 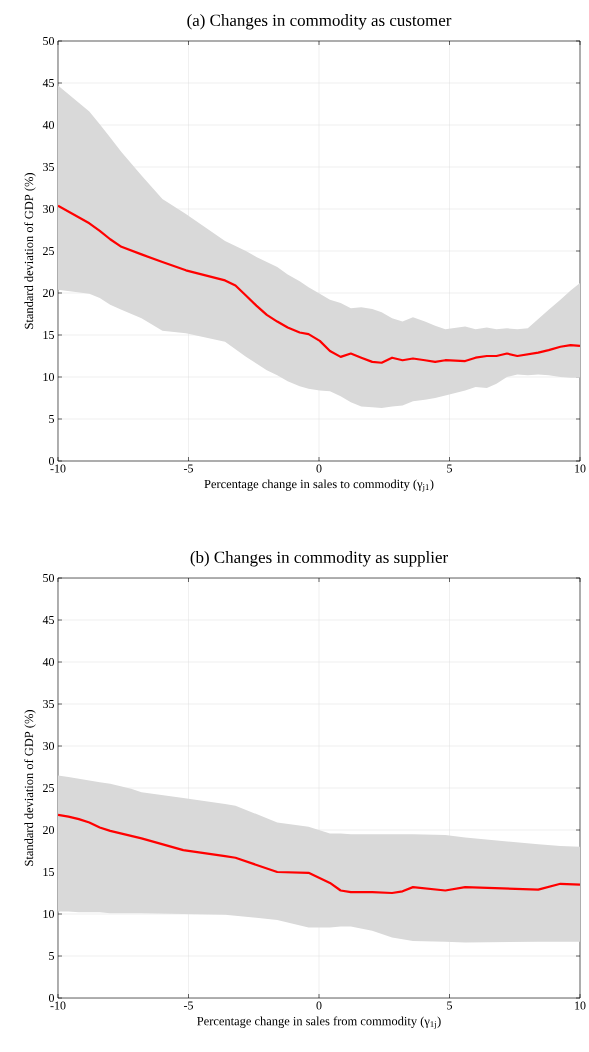 I want to click on chart-title: (a) Changes in commodity as customer, so click(x=319, y=22).